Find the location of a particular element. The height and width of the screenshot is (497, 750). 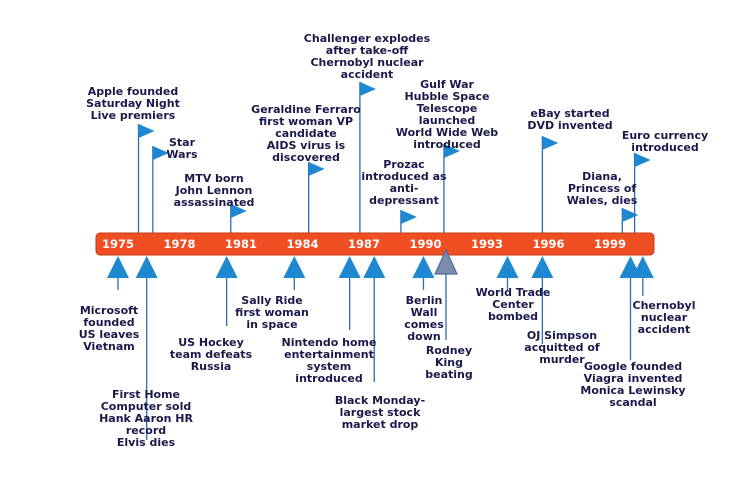

event-label-above: Prozac introduced as anti-depressant is located at coordinates (404, 182).